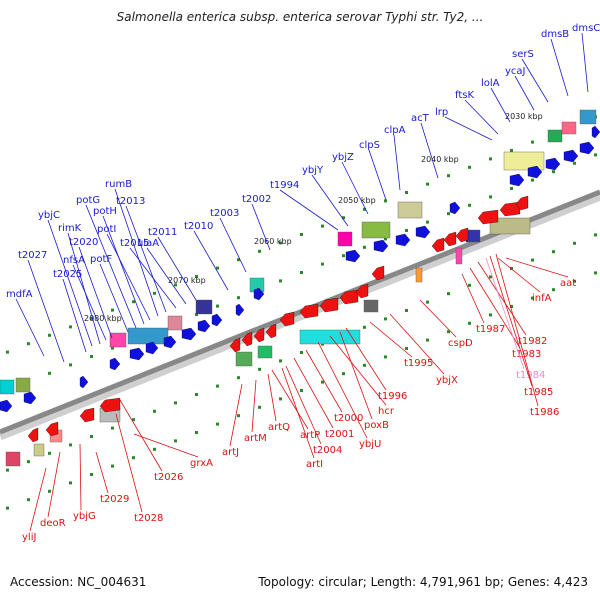 Image resolution: width=600 pixels, height=600 pixels. What do you see at coordinates (460, 343) in the screenshot?
I see `gene-label-cspD: cspD` at bounding box center [460, 343].